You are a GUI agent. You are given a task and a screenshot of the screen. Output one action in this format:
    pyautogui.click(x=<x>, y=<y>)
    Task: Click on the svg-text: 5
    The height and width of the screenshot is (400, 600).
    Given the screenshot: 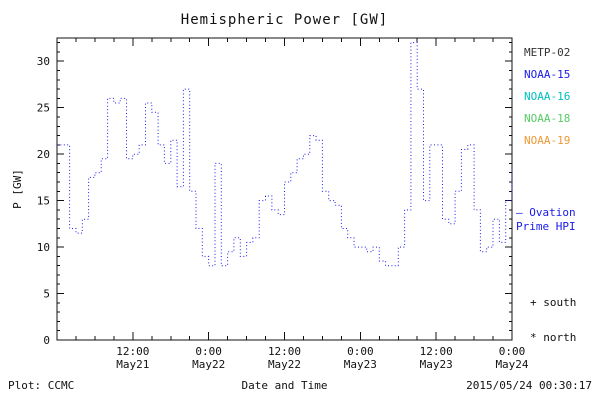 What is the action you would take?
    pyautogui.click(x=46, y=294)
    